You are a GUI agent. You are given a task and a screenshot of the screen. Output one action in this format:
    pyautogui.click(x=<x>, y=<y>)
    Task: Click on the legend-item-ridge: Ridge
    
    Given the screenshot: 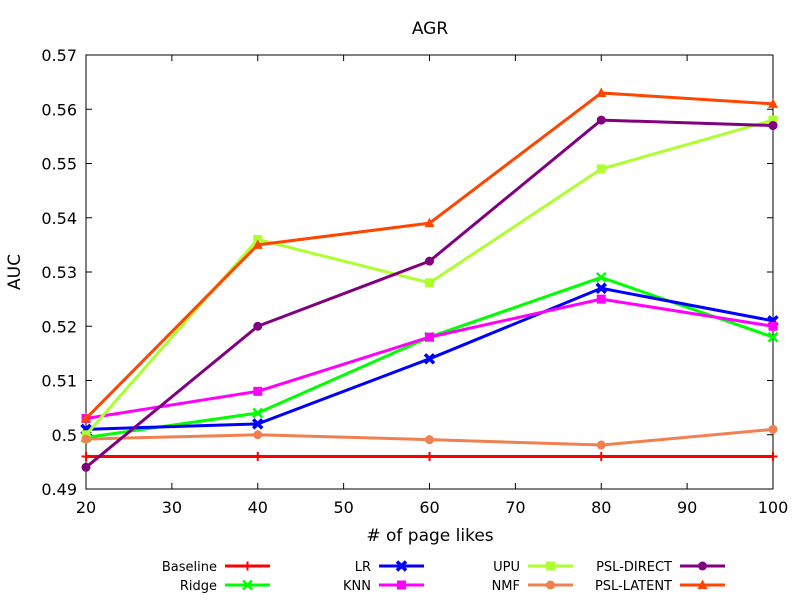 What is the action you would take?
    pyautogui.click(x=225, y=586)
    